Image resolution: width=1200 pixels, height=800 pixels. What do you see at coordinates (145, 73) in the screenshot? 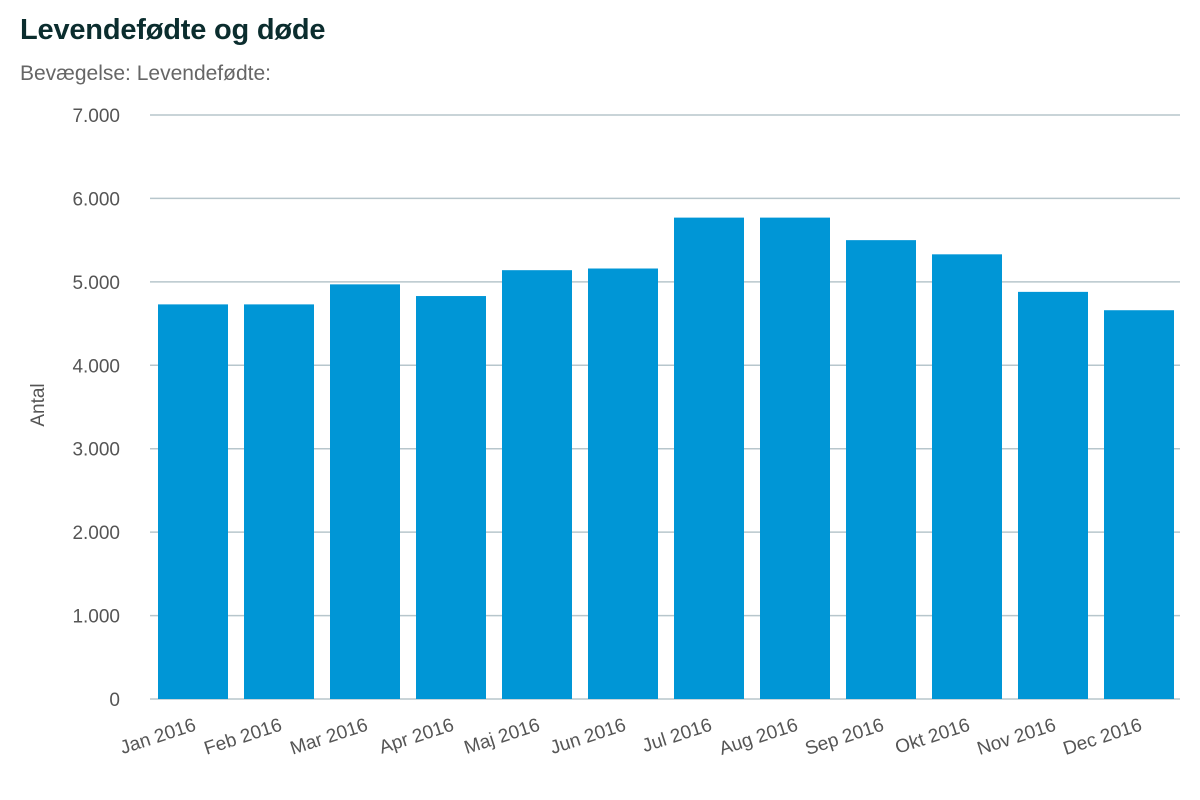
I see `chart-subtitle: Bevægelse: Levendefødte:` at bounding box center [145, 73].